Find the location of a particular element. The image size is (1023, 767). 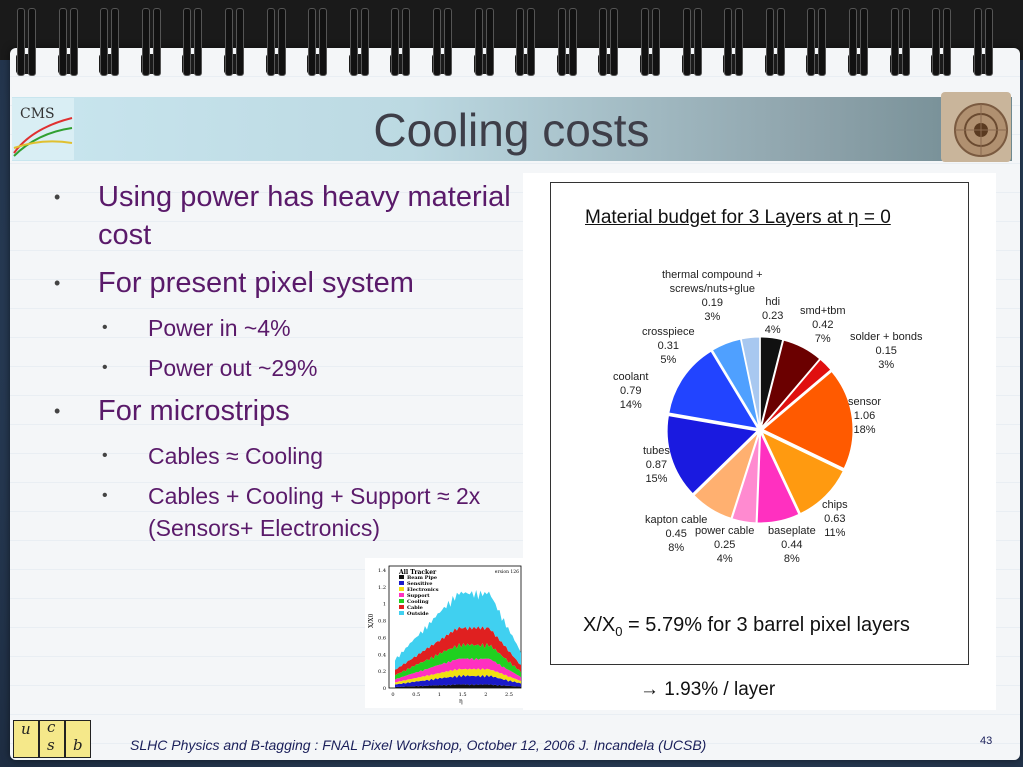

sub-bullet-item: • Cables ≈ Cooling is located at coordinates (285, 456).